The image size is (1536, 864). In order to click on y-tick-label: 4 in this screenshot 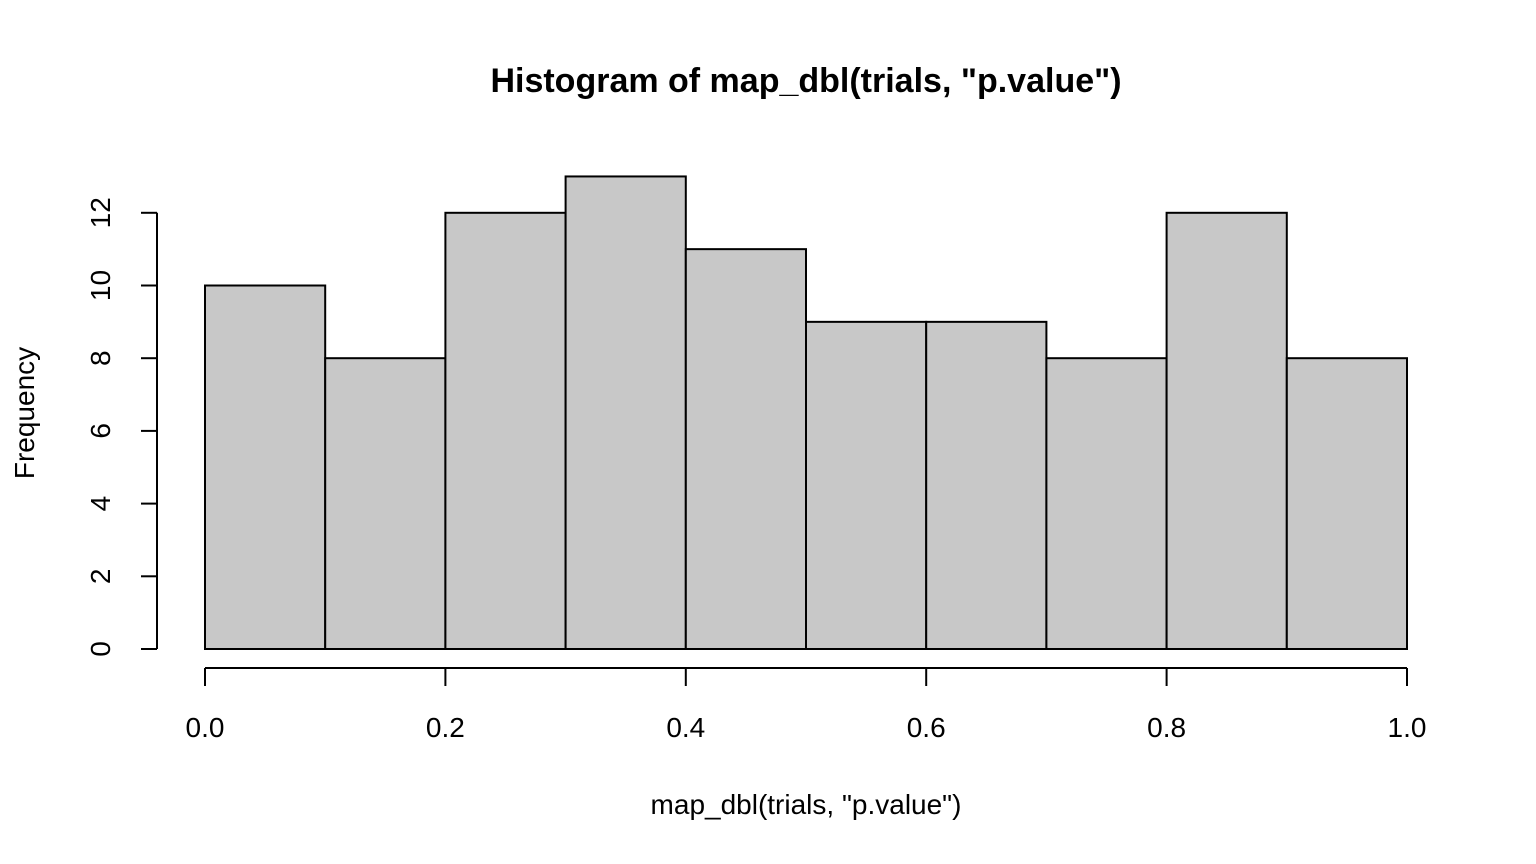, I will do `click(100, 504)`.